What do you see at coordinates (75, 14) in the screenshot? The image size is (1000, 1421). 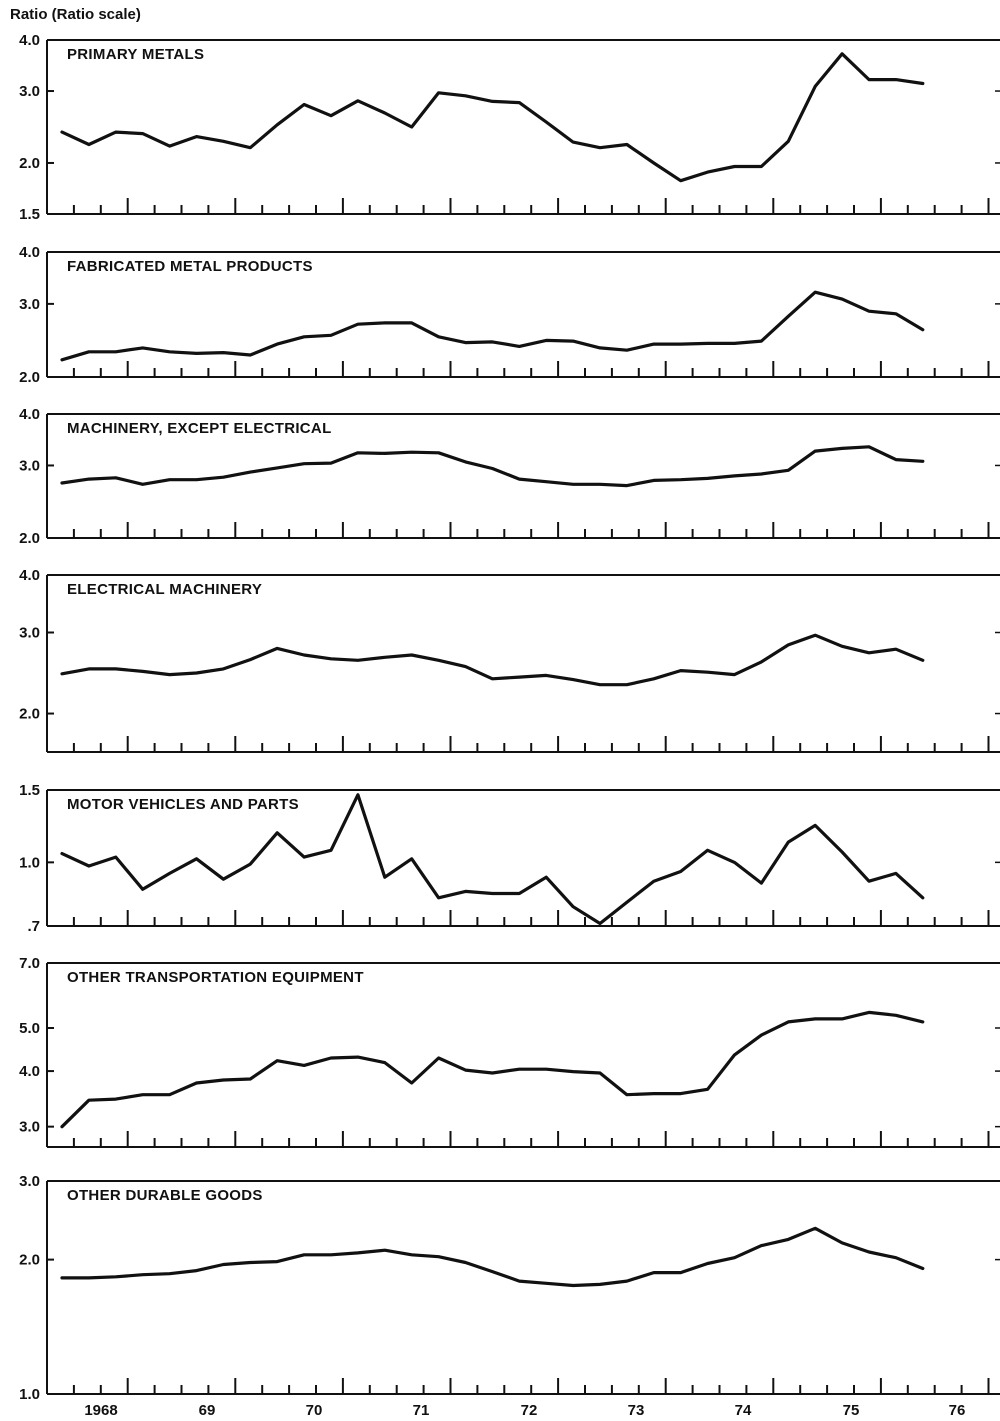 I see `y-axis-label: Ratio (Ratio scale)` at bounding box center [75, 14].